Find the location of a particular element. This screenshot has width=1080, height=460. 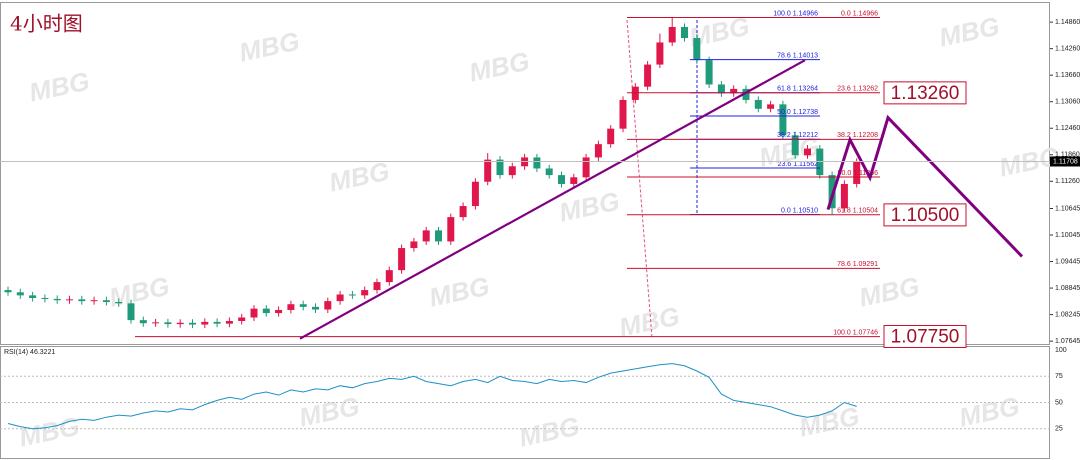

fib-label: 38.2 1.12212 is located at coordinates (797, 135).